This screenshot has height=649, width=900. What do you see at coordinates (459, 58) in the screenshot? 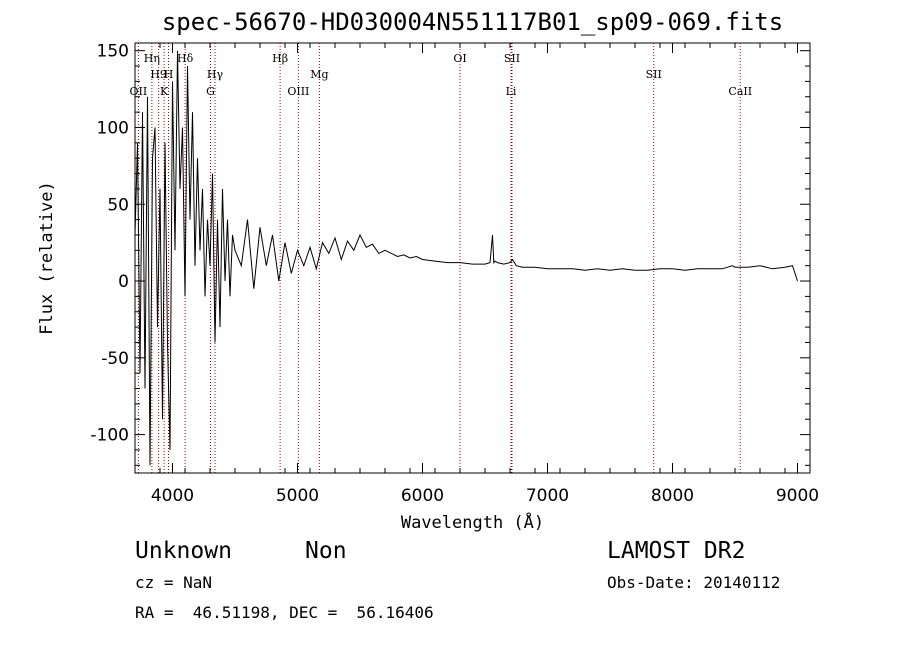
I see `line-label: OI` at bounding box center [459, 58].